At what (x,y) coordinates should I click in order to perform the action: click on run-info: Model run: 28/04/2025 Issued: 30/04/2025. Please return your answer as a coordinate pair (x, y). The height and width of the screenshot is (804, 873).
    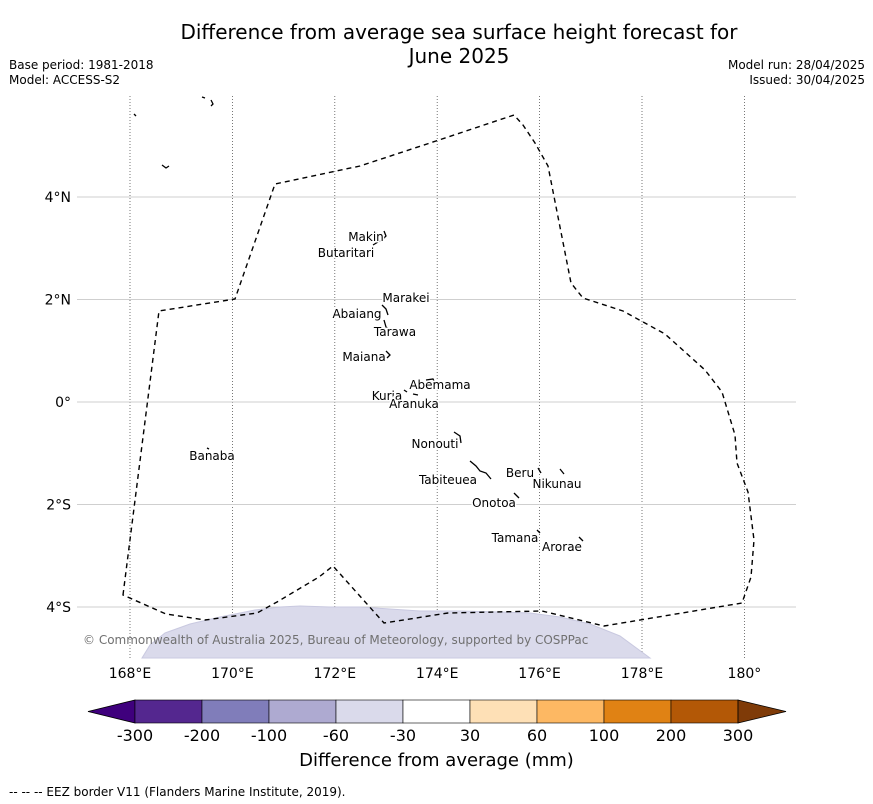
    Looking at the image, I should click on (796, 73).